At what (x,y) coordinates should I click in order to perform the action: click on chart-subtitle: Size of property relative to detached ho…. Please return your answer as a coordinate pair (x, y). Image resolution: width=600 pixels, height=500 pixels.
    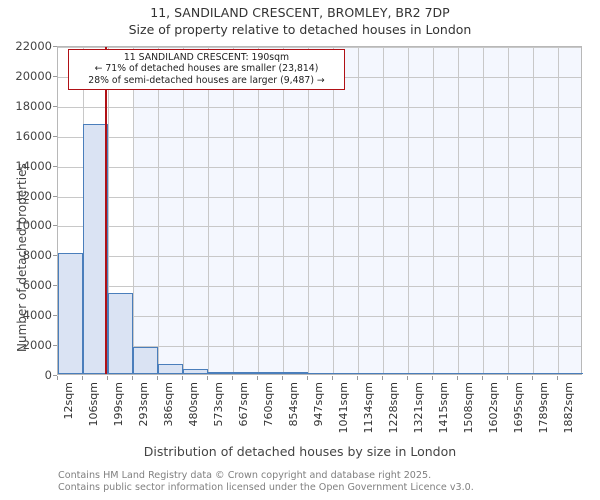
    Looking at the image, I should click on (300, 29).